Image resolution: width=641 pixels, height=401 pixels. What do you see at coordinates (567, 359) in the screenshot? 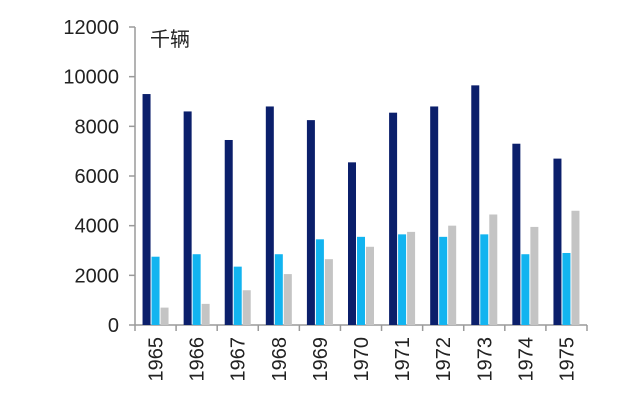
I see `x-tick-label: 1975` at bounding box center [567, 359].